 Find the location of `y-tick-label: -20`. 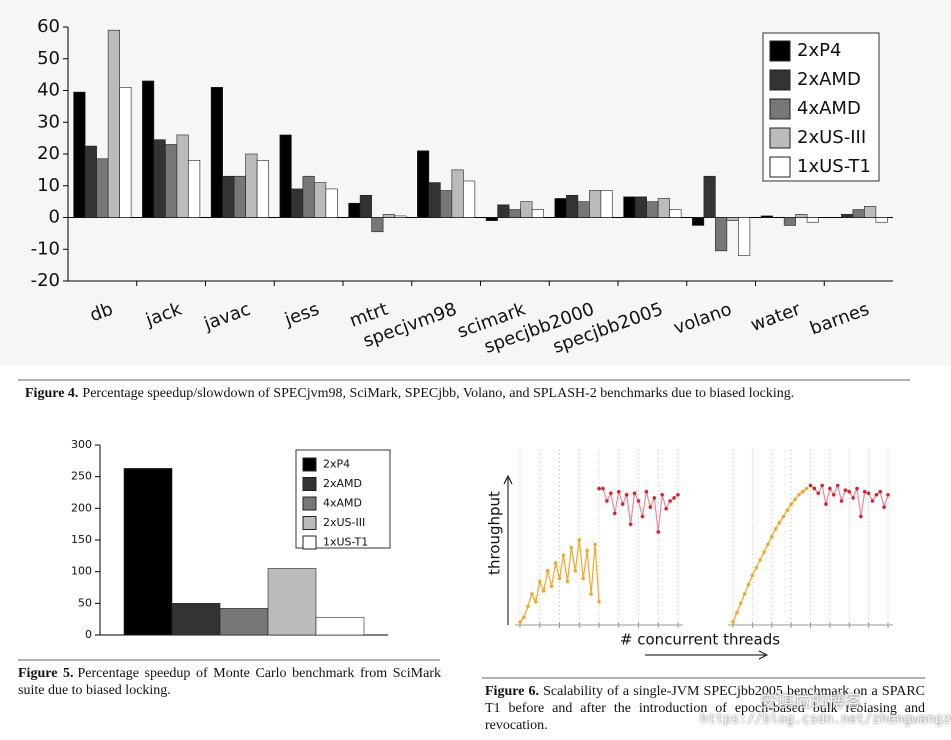

y-tick-label: -20 is located at coordinates (45, 280).